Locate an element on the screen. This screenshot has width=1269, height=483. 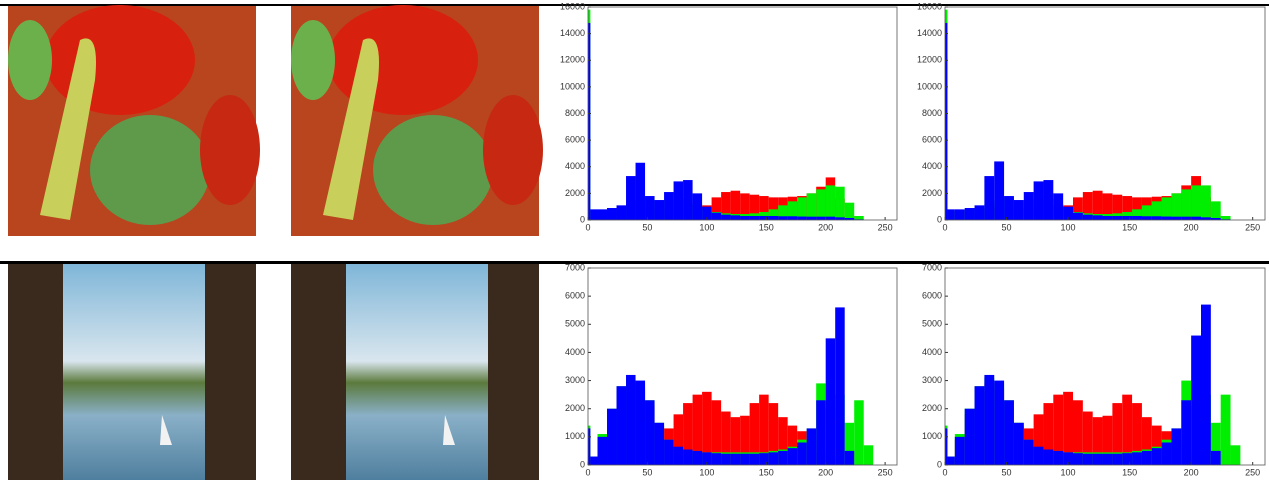
row-rule is located at coordinates (634, 5).